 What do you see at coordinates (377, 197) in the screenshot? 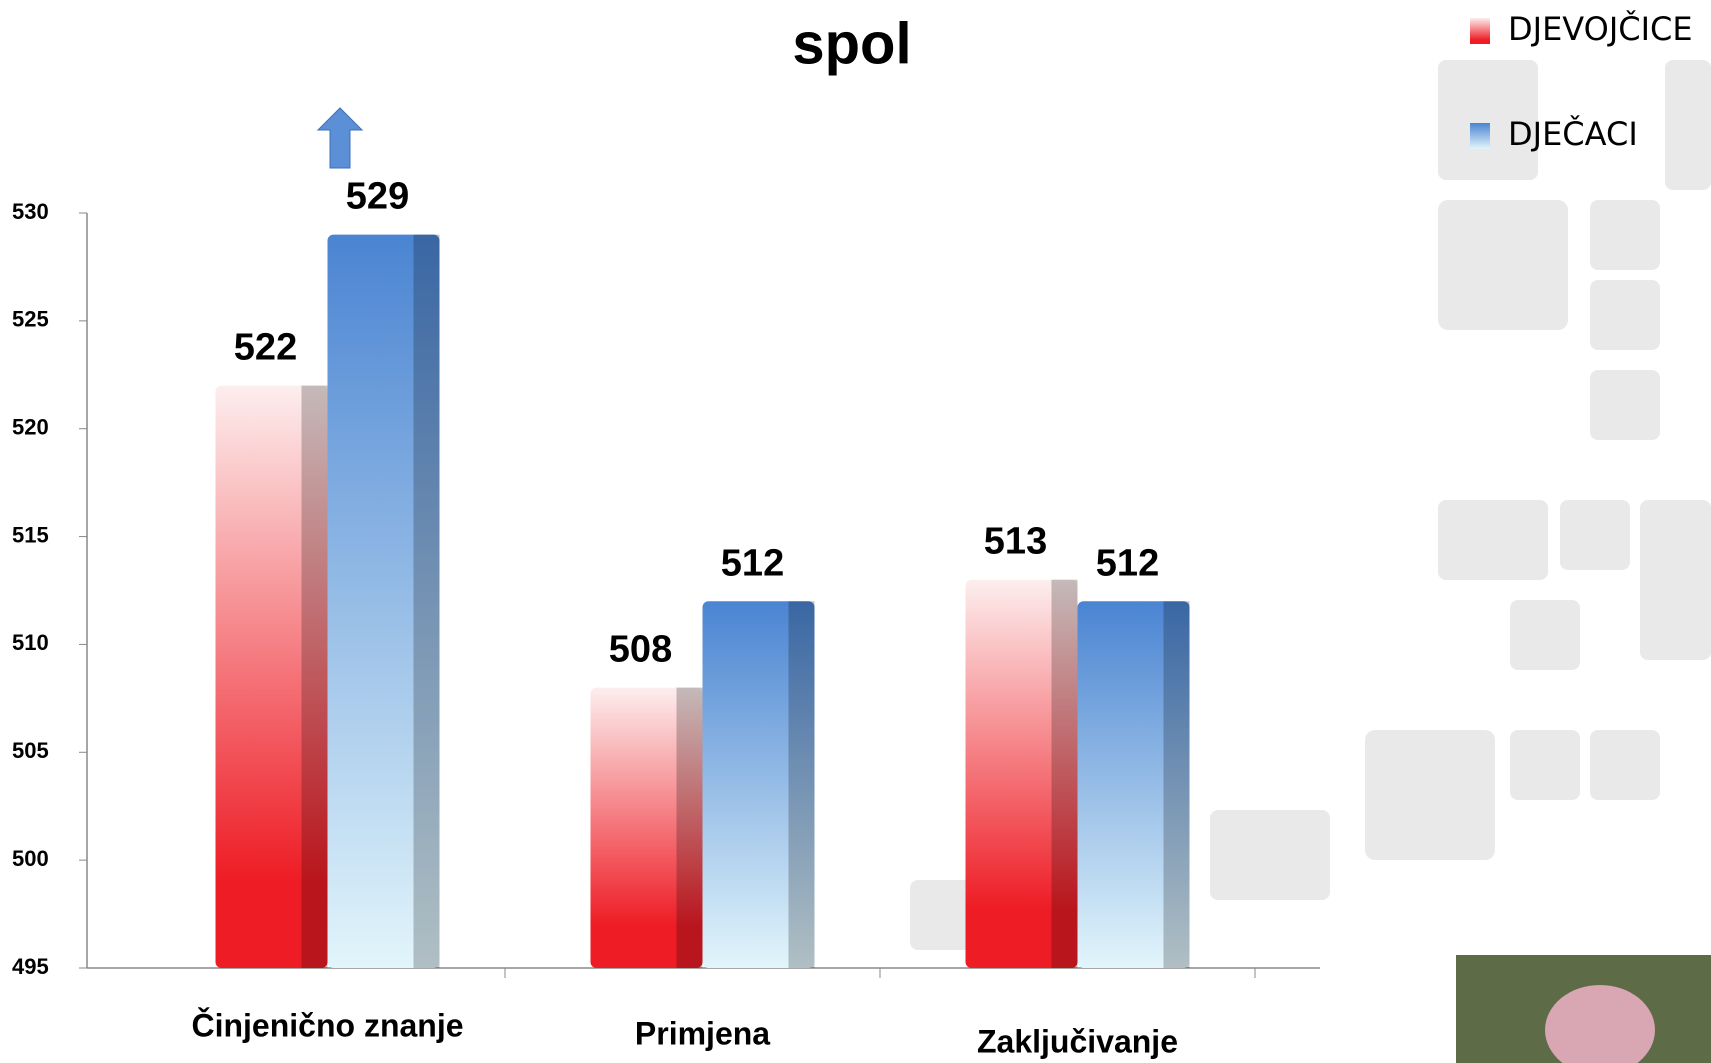
I see `value-label: 529` at bounding box center [377, 197].